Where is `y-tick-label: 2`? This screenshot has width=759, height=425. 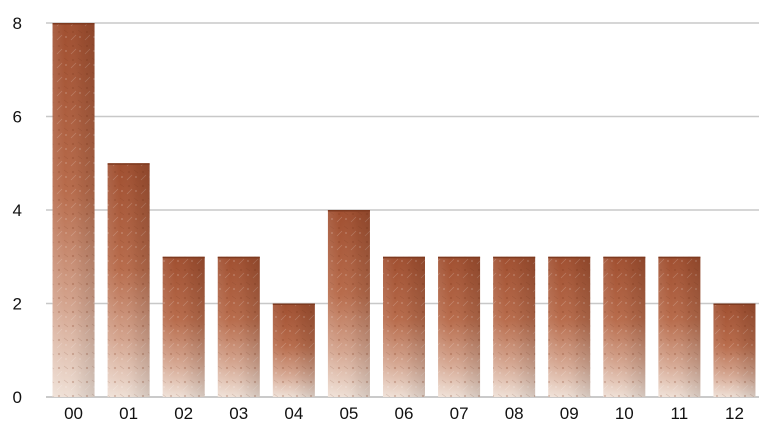
y-tick-label: 2 is located at coordinates (17, 304).